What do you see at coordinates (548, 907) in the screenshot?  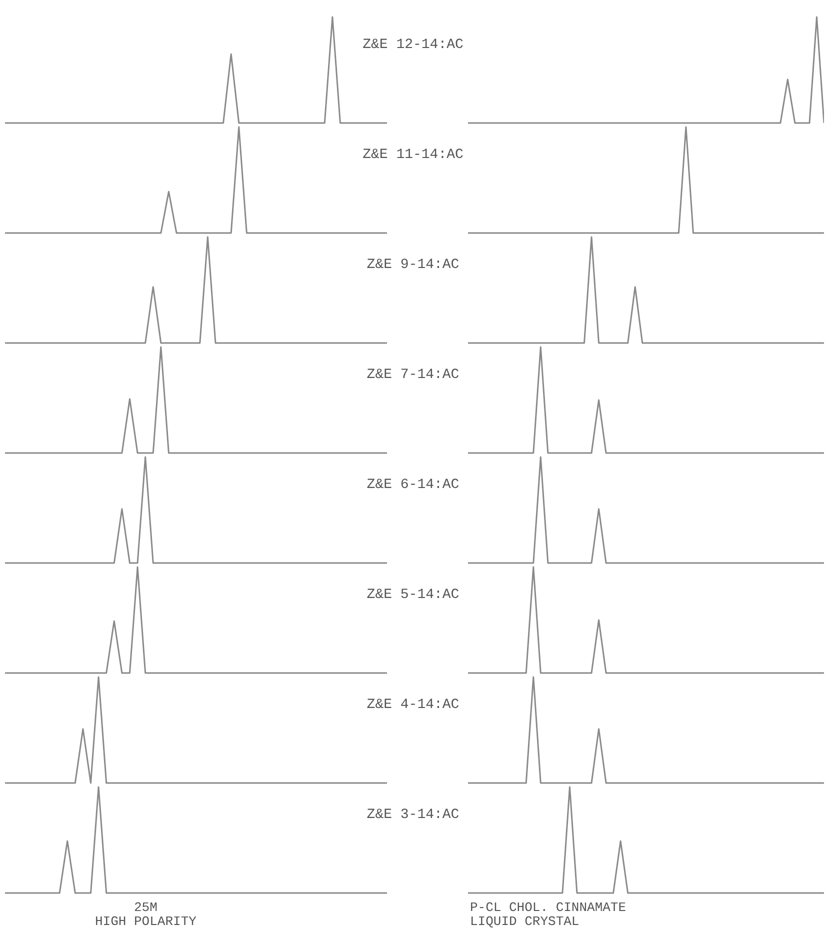 I see `text: P-CL CHOL. CINNAMATE` at bounding box center [548, 907].